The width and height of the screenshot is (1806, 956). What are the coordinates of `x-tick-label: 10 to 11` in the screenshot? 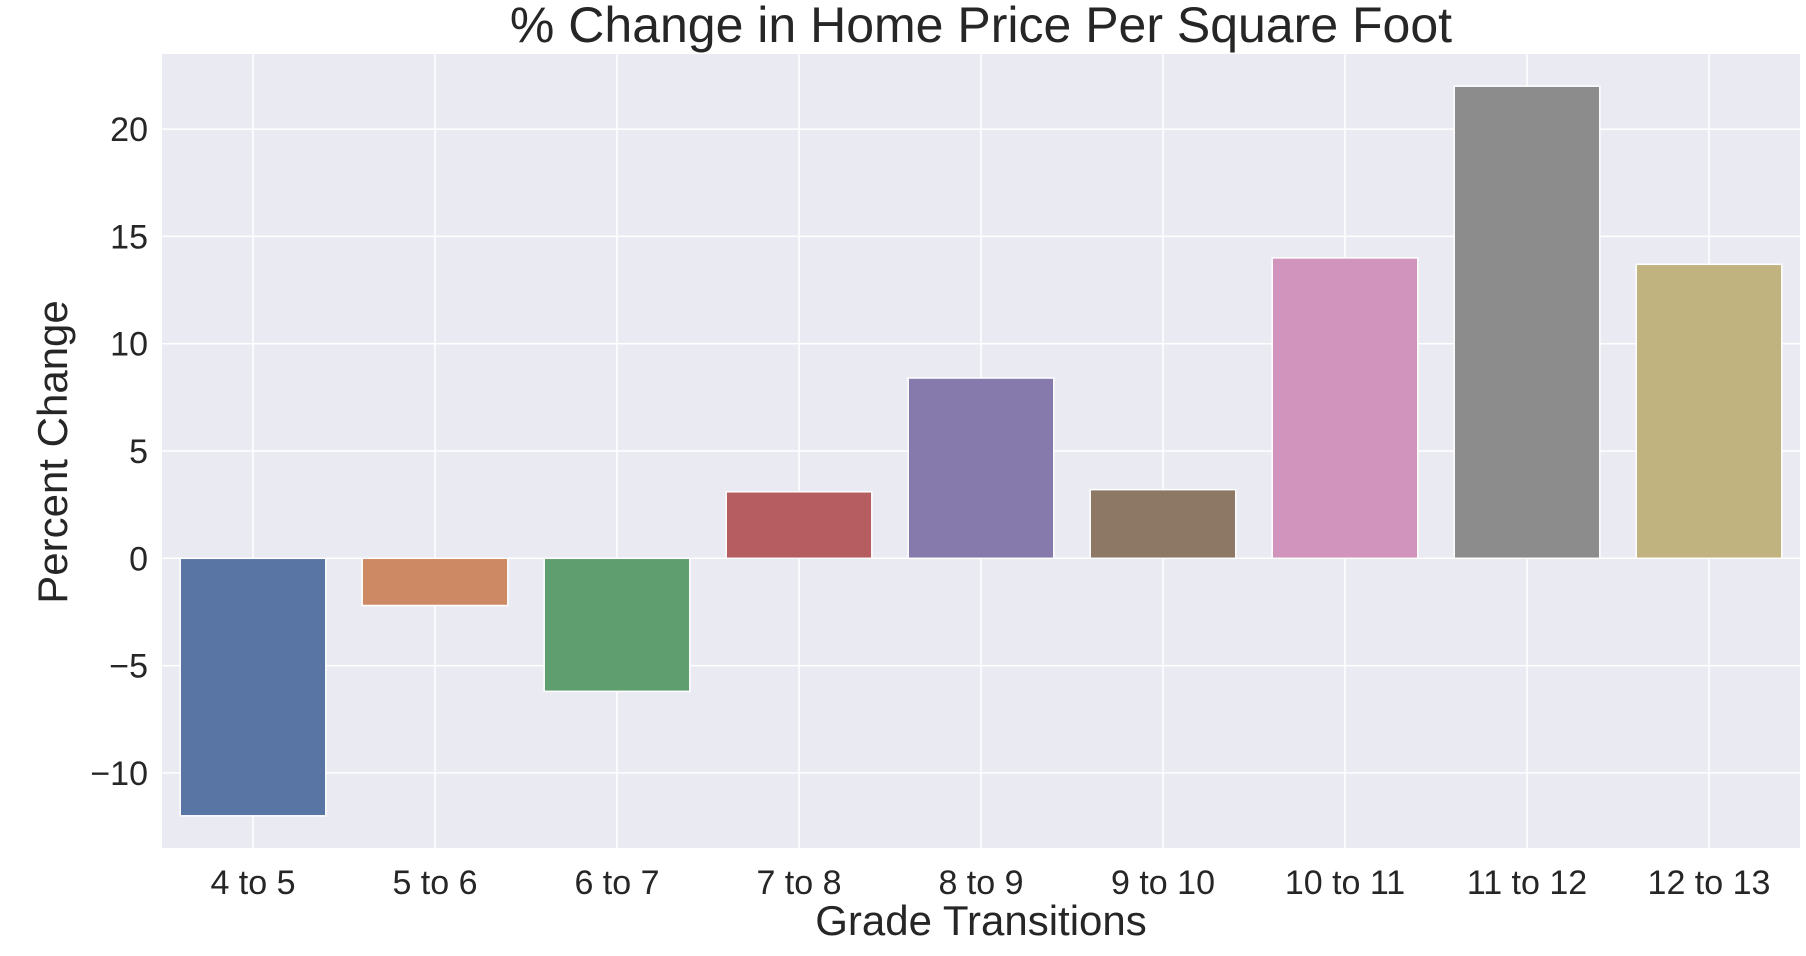 It's located at (1345, 883).